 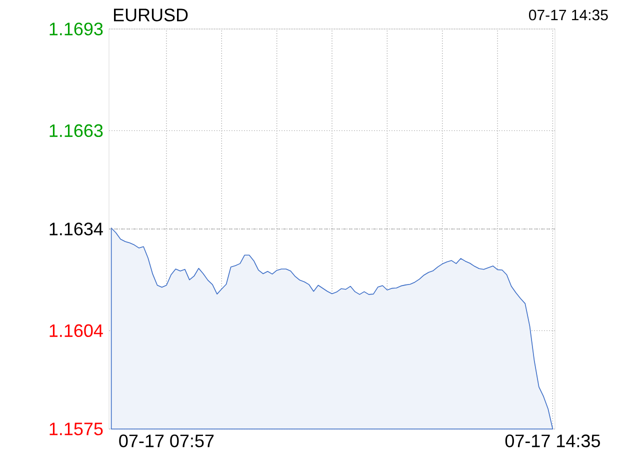 What do you see at coordinates (568, 15) in the screenshot?
I see `chart-subtitle: 07-17 14:35` at bounding box center [568, 15].